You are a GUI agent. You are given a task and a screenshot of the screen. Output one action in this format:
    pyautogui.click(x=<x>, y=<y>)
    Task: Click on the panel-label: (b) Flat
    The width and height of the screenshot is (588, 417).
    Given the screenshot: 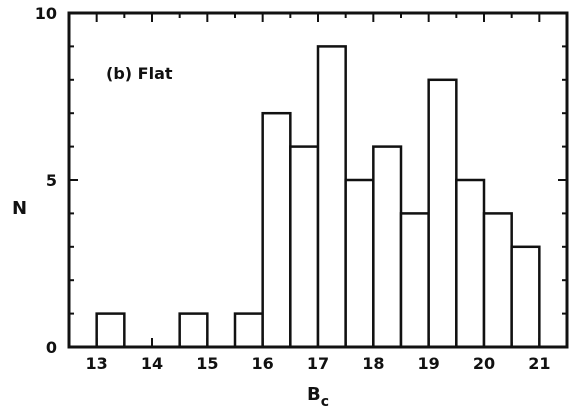 What is the action you would take?
    pyautogui.click(x=139, y=73)
    